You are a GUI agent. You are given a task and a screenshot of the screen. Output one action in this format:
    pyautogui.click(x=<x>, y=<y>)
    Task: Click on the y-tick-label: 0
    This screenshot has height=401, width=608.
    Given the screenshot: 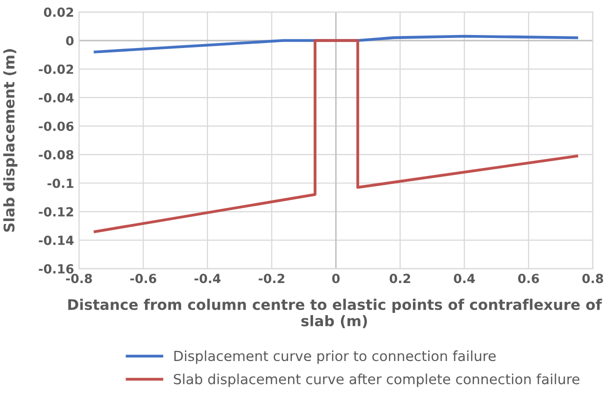 What is the action you would take?
    pyautogui.click(x=70, y=41)
    